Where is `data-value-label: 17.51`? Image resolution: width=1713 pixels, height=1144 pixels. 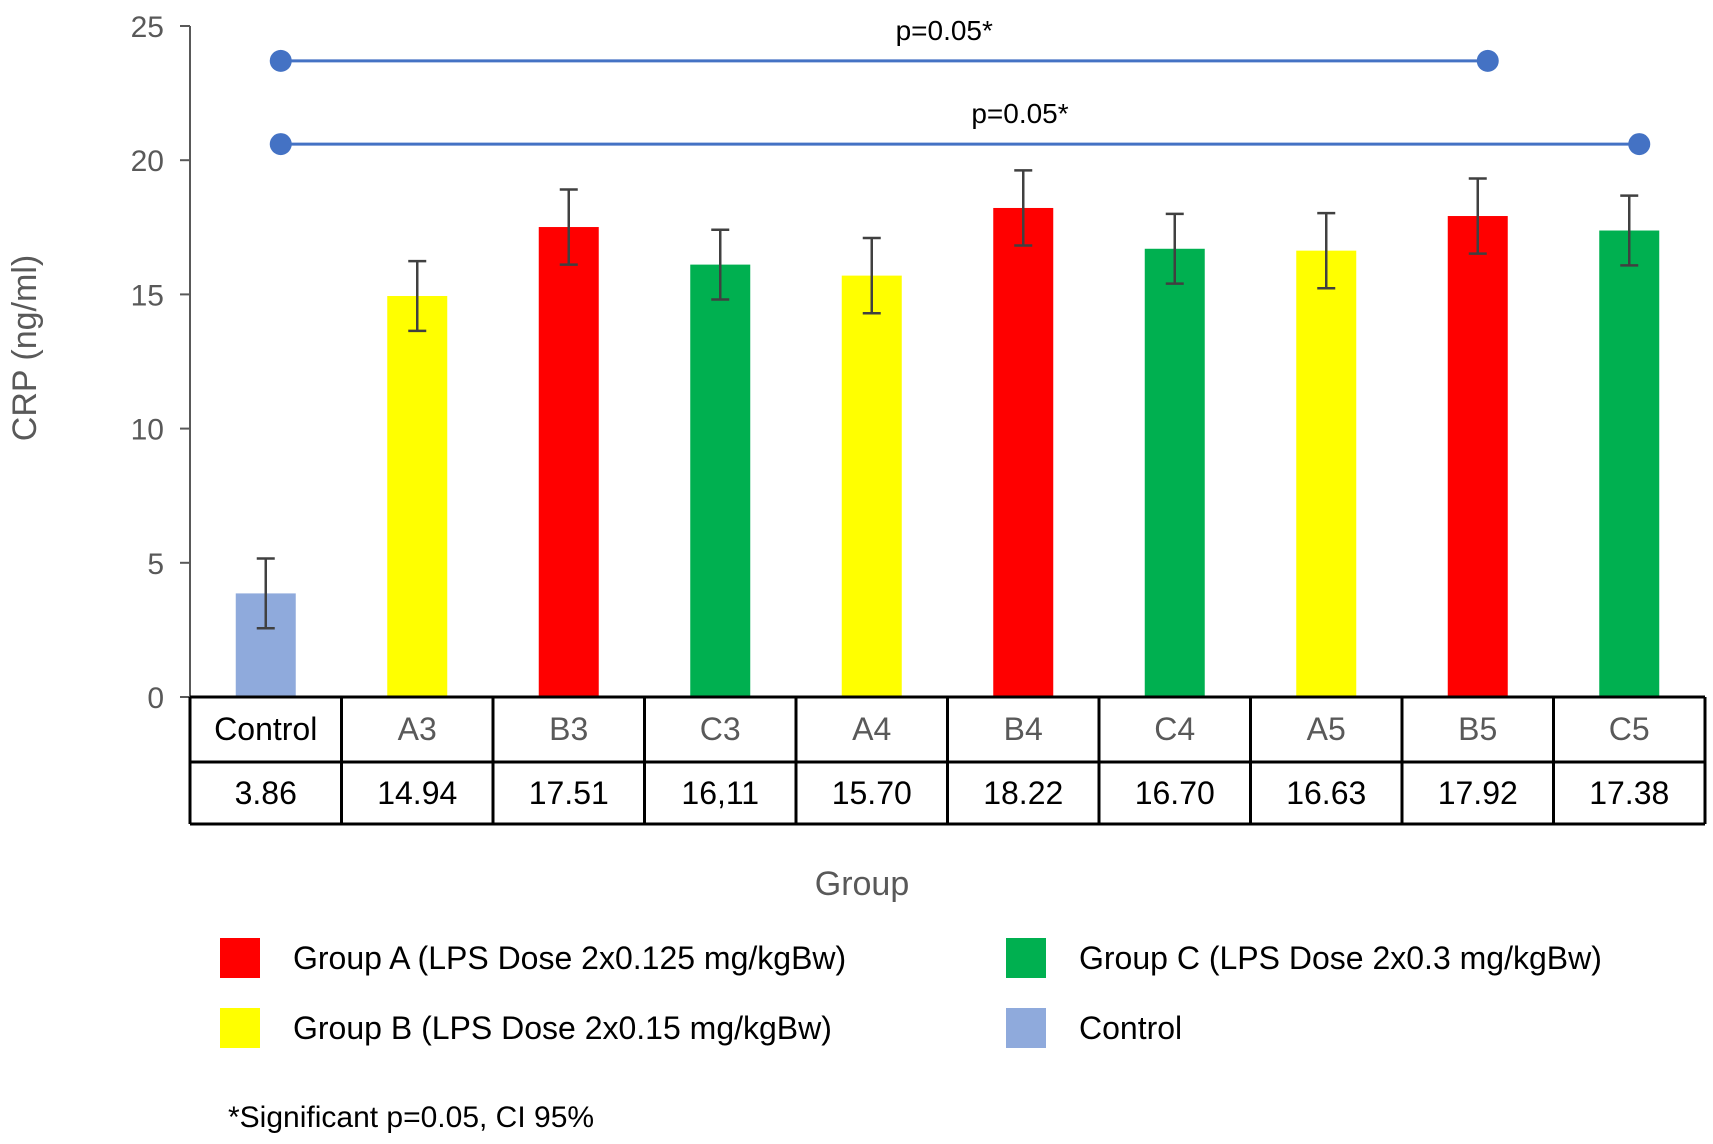
data-value-label: 17.51 is located at coordinates (569, 793).